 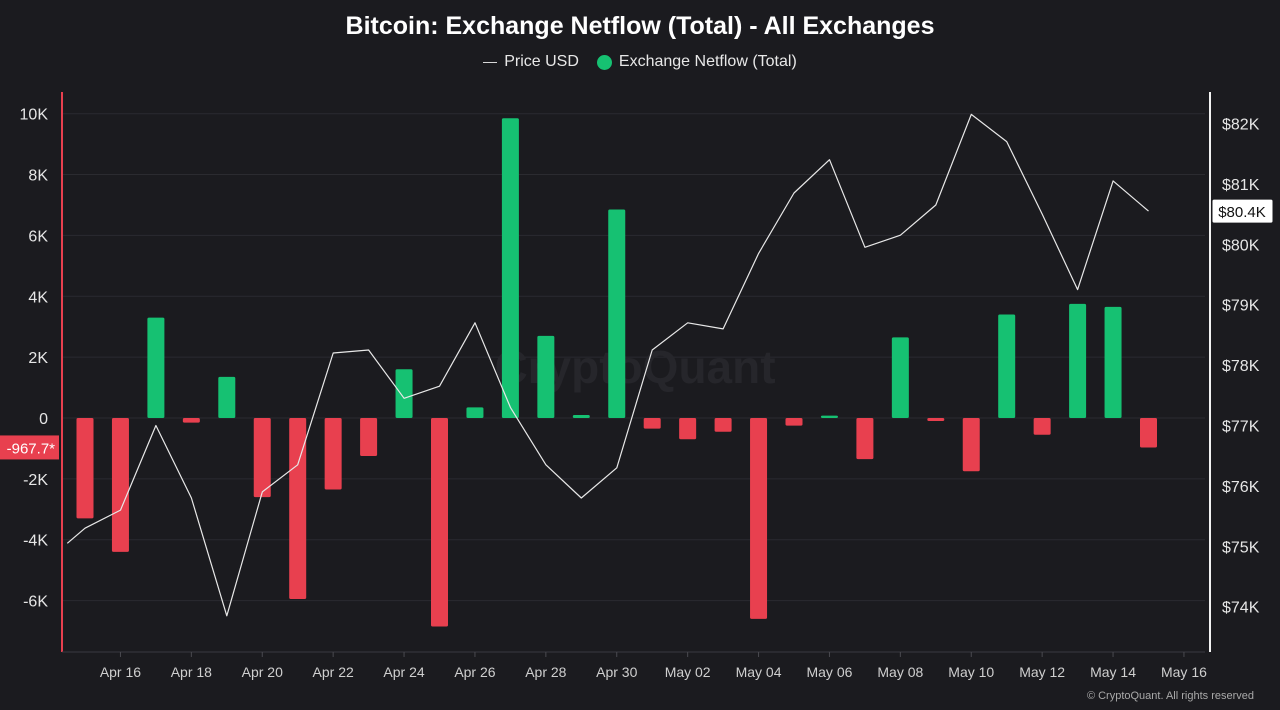 I want to click on y-right-tick-label: $81K, so click(x=1241, y=185).